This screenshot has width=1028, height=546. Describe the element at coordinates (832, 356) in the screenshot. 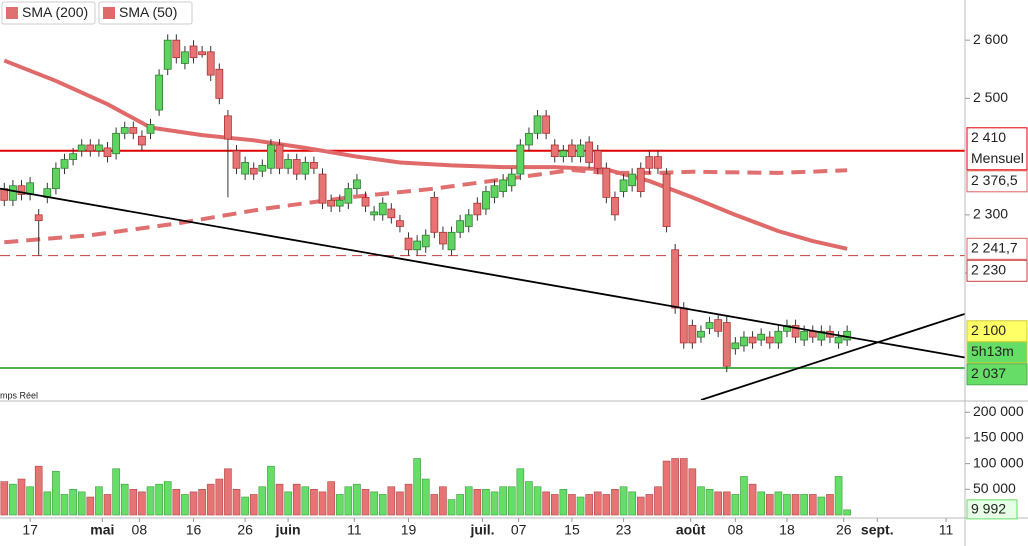

I see `trendline` at that location.